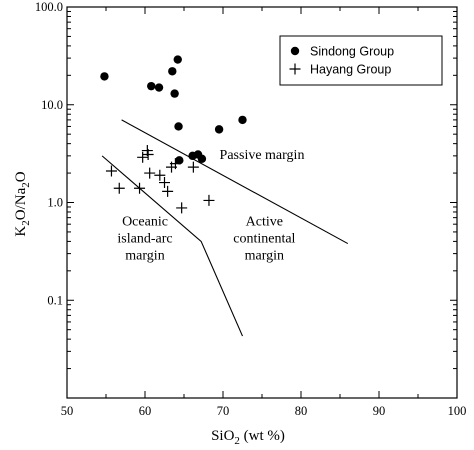 The width and height of the screenshot is (474, 450). Describe the element at coordinates (173, 134) in the screenshot. I see `data-points` at that location.